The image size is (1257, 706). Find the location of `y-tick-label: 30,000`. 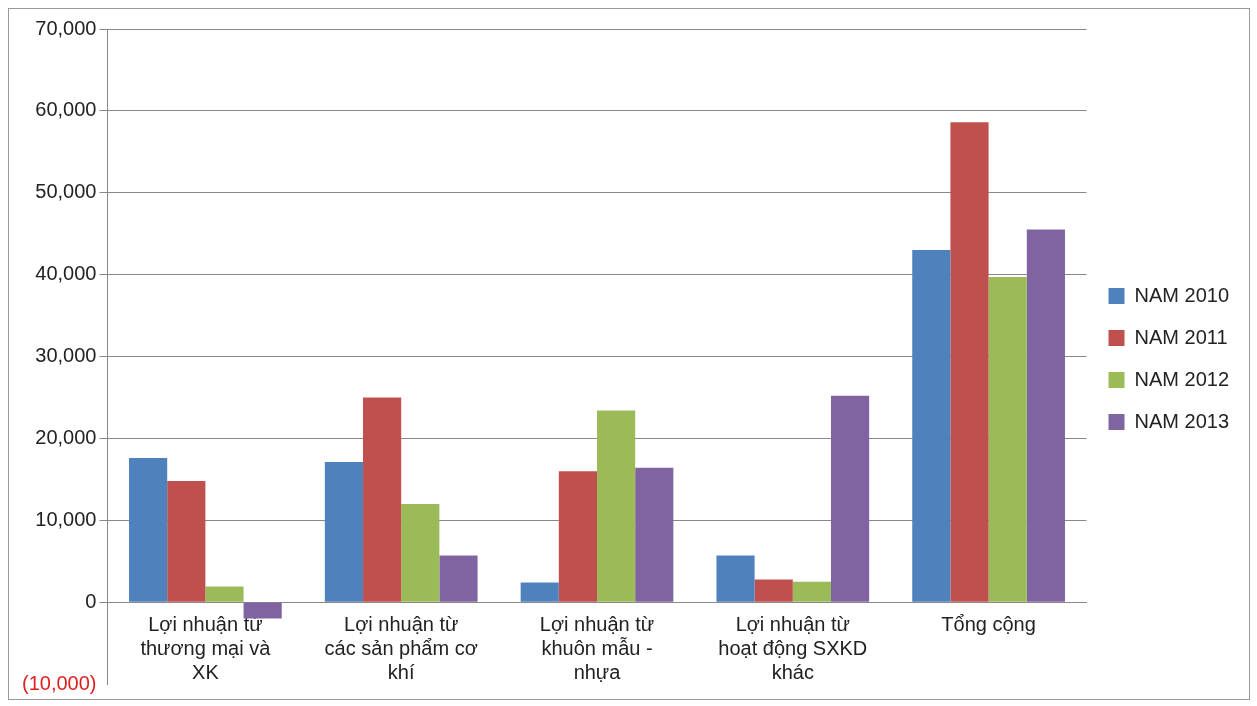

y-tick-label: 30,000 is located at coordinates (66, 355).